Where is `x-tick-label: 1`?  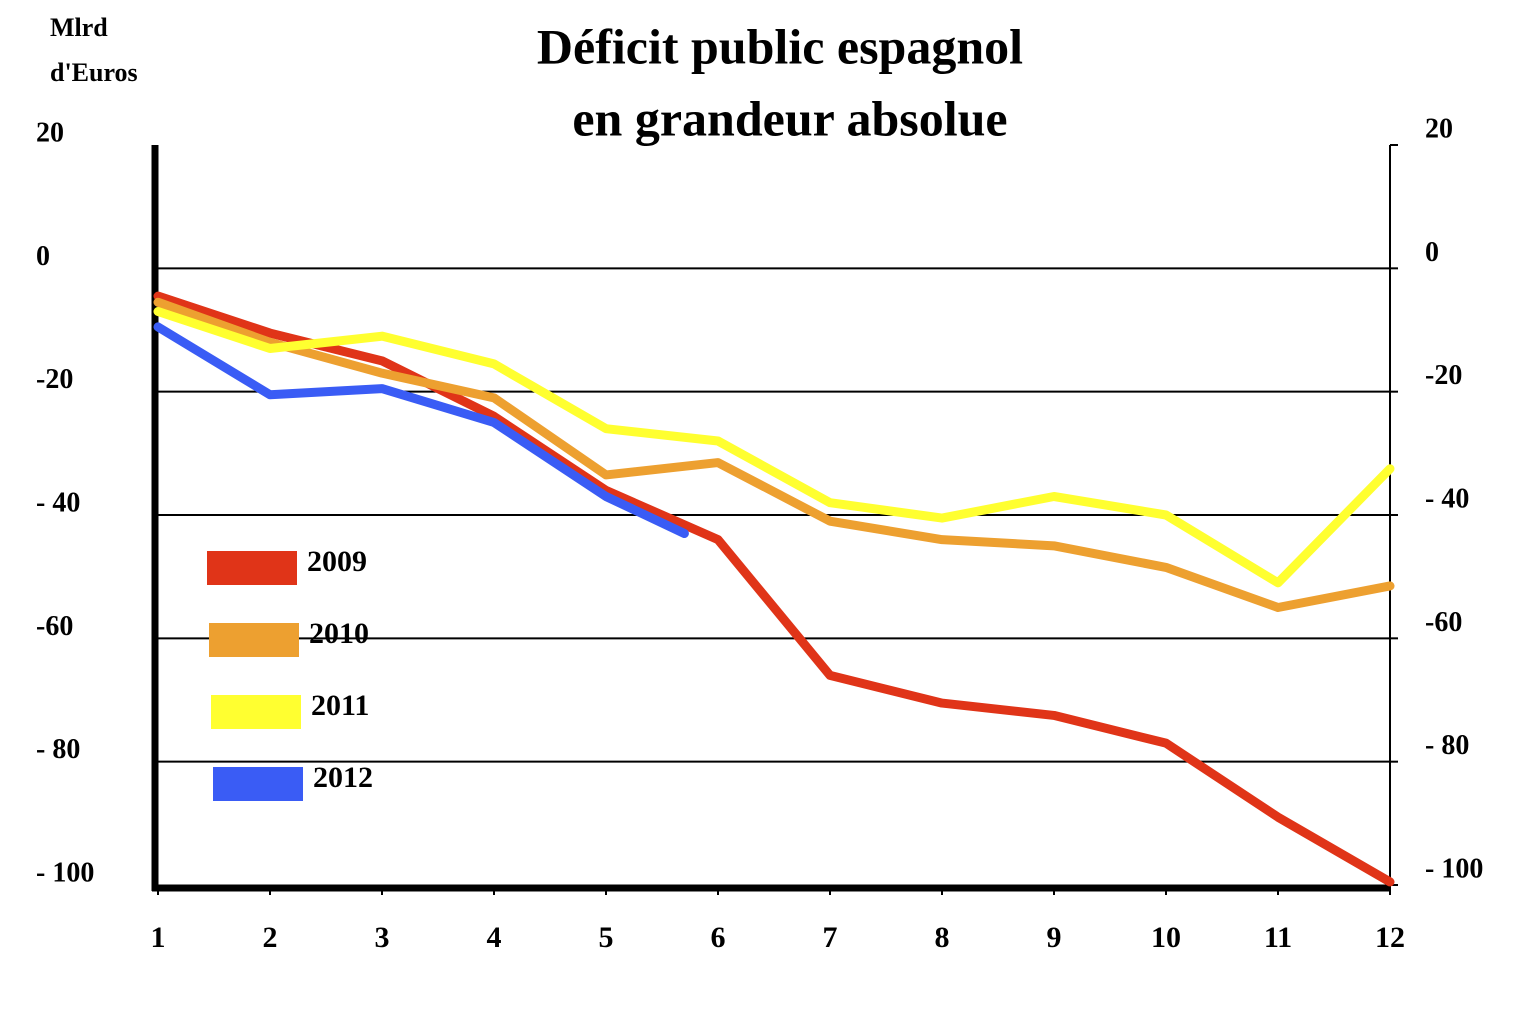
x-tick-label: 1 is located at coordinates (158, 937).